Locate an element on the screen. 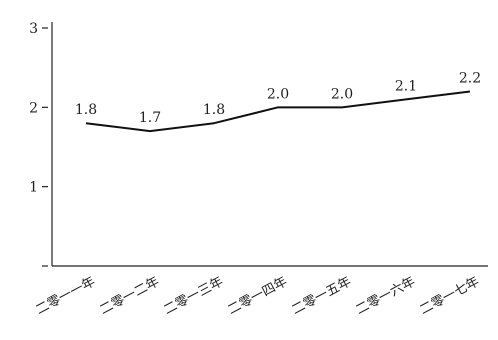 The width and height of the screenshot is (498, 340). data-label: 2.1 is located at coordinates (406, 86).